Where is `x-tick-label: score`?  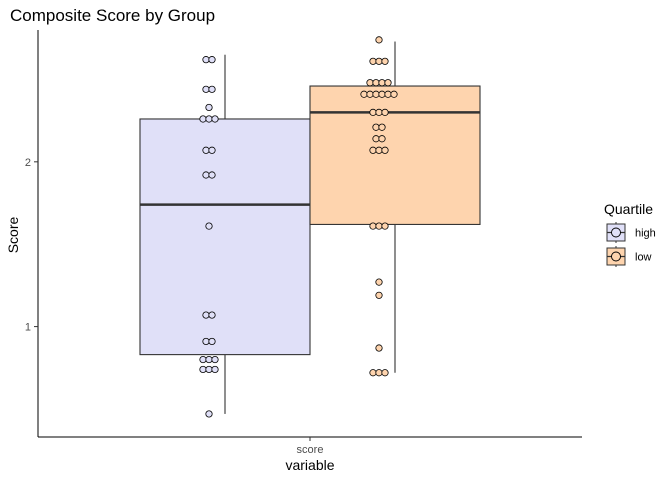 x-tick-label: score is located at coordinates (310, 450).